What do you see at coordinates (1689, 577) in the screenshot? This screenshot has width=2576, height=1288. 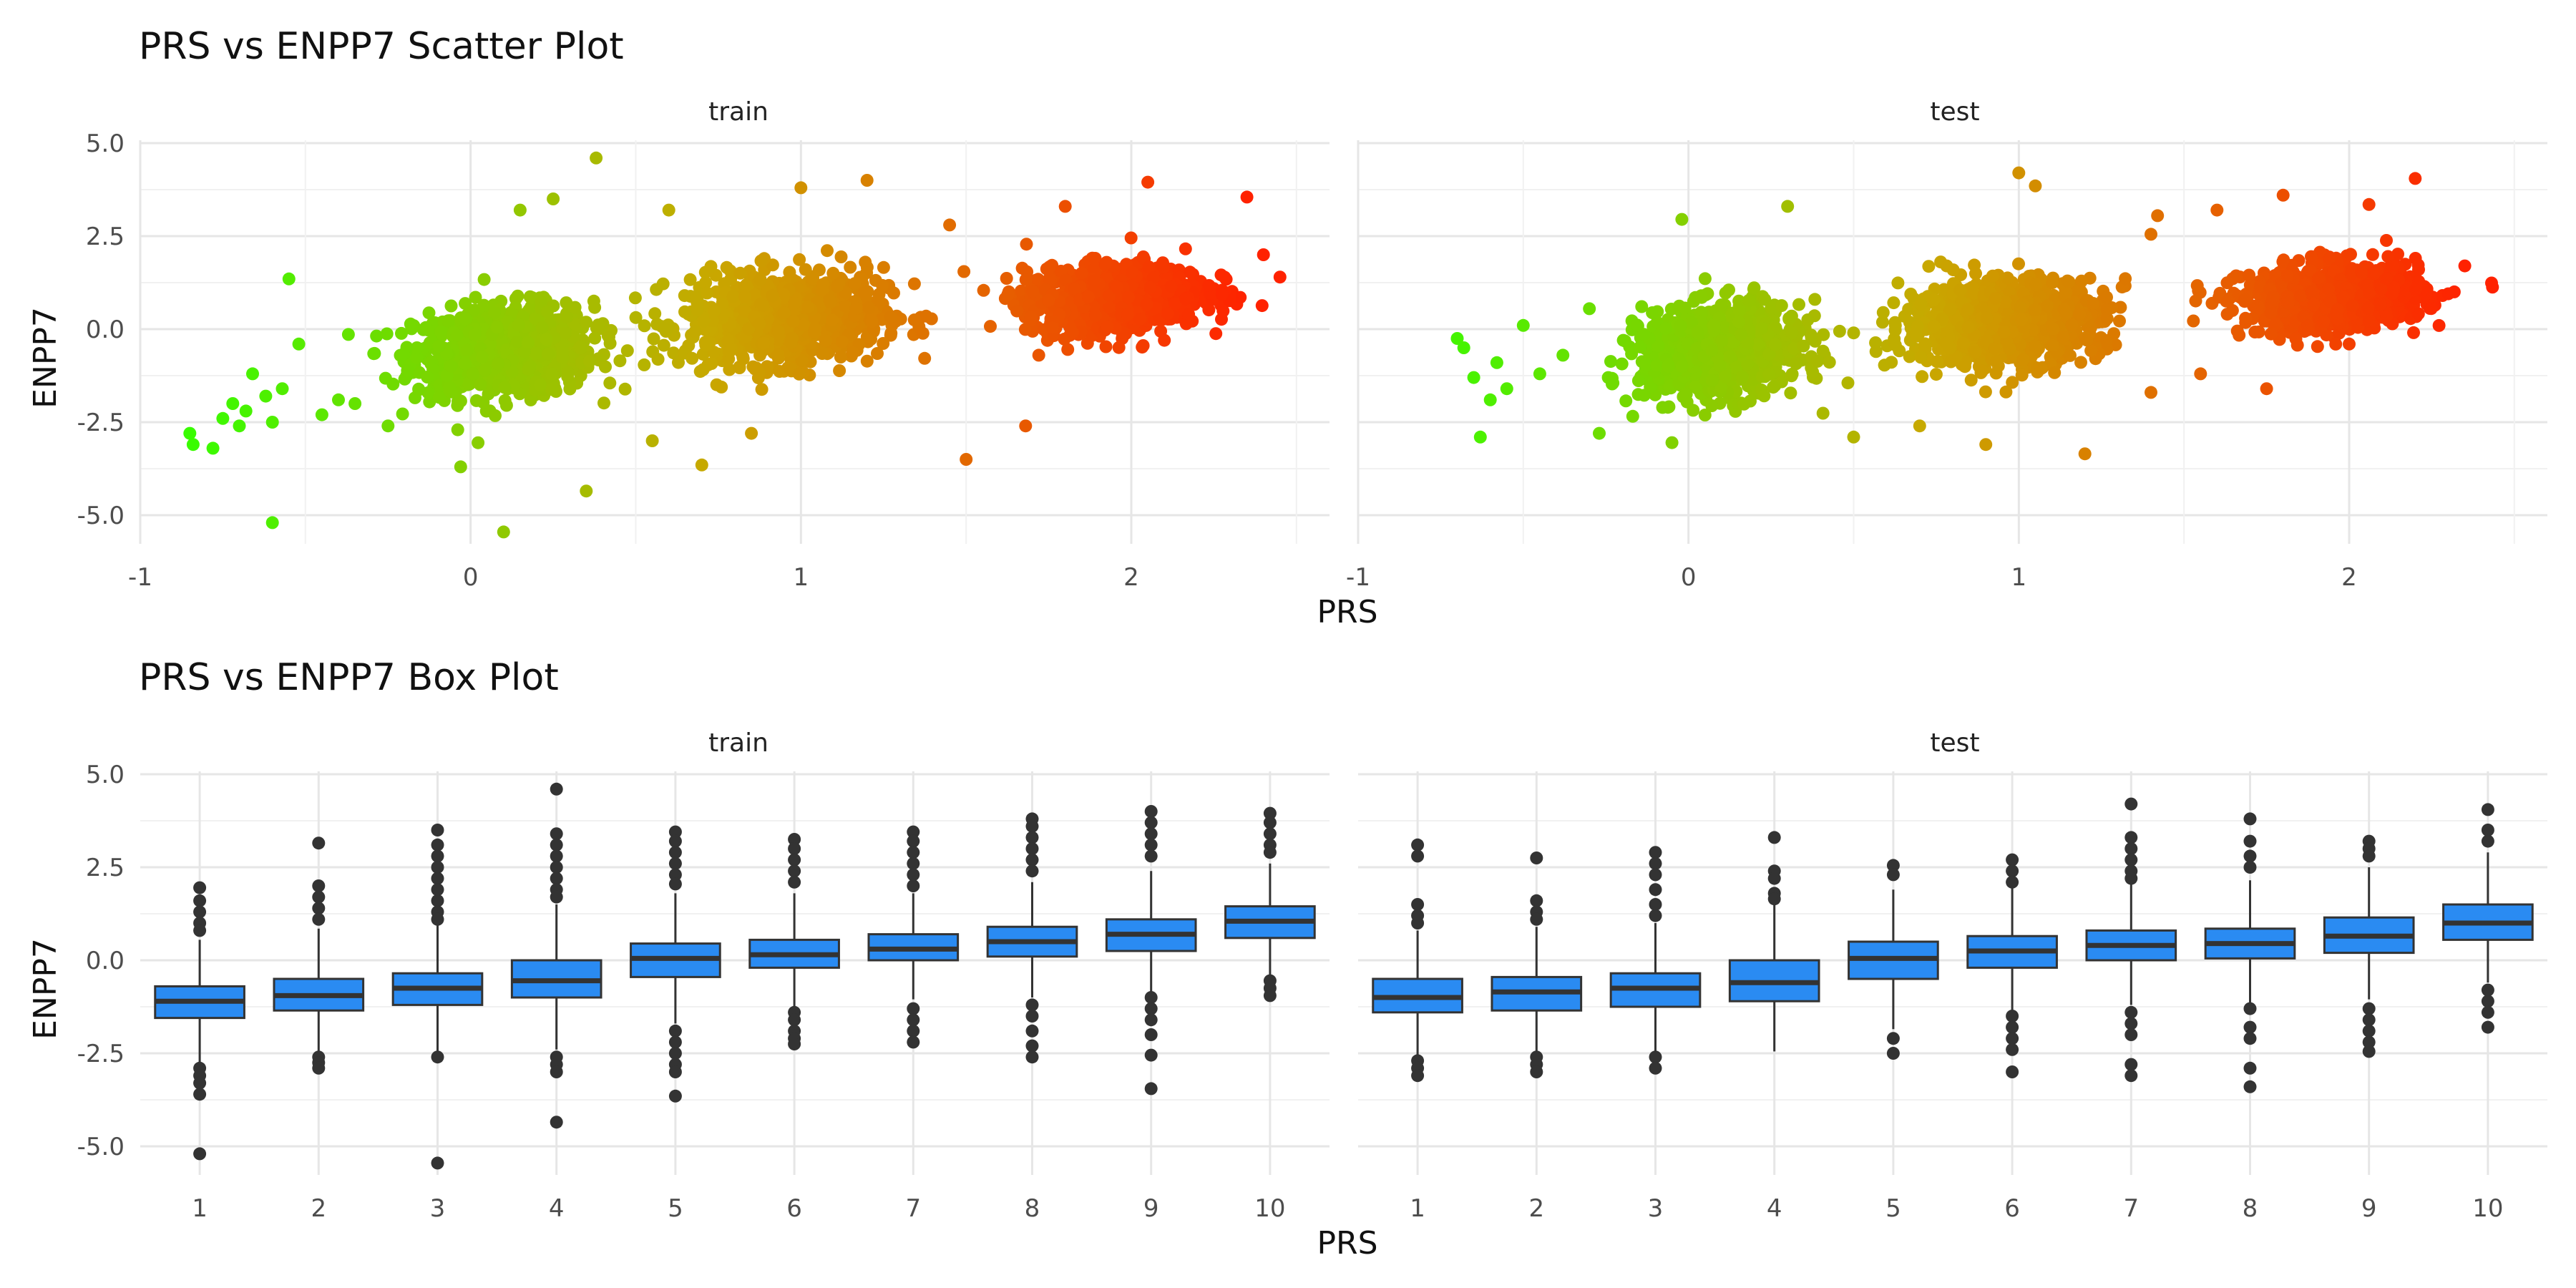 I see `scatter-x-tick-label: 0` at bounding box center [1689, 577].